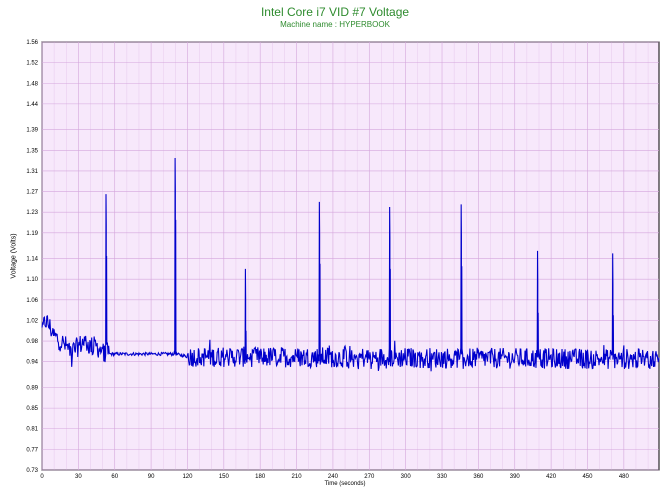 The image size is (670, 502). Describe the element at coordinates (32, 43) in the screenshot. I see `y-tick-label: 1.56` at that location.